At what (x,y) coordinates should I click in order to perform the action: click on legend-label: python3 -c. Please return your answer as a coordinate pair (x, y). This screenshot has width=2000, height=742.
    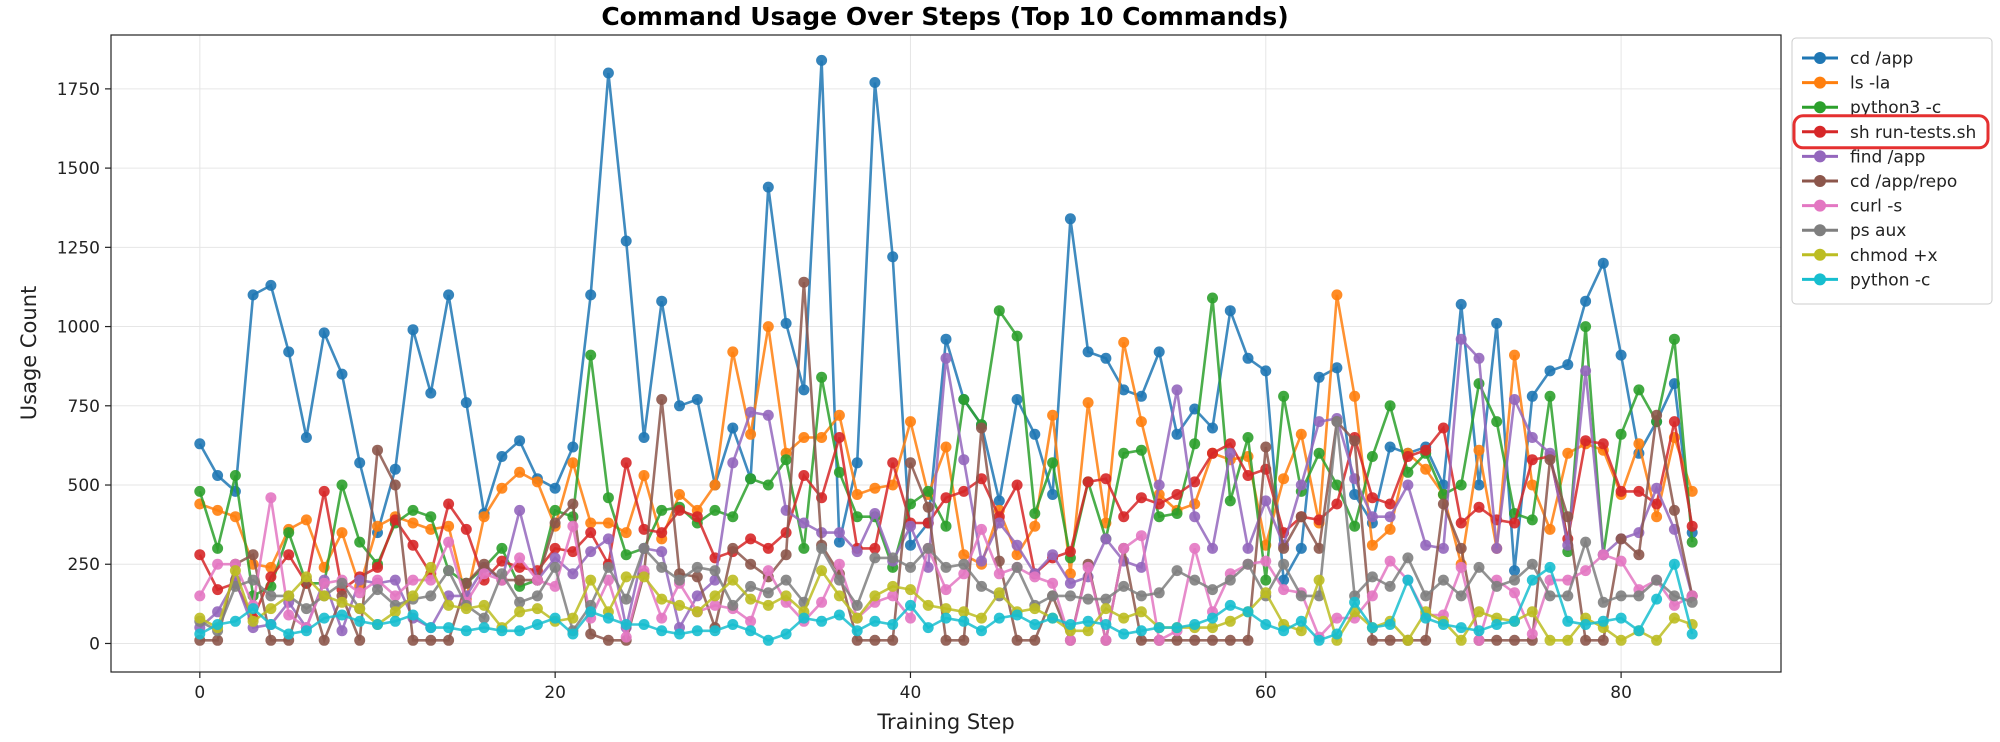
    Looking at the image, I should click on (1895, 108).